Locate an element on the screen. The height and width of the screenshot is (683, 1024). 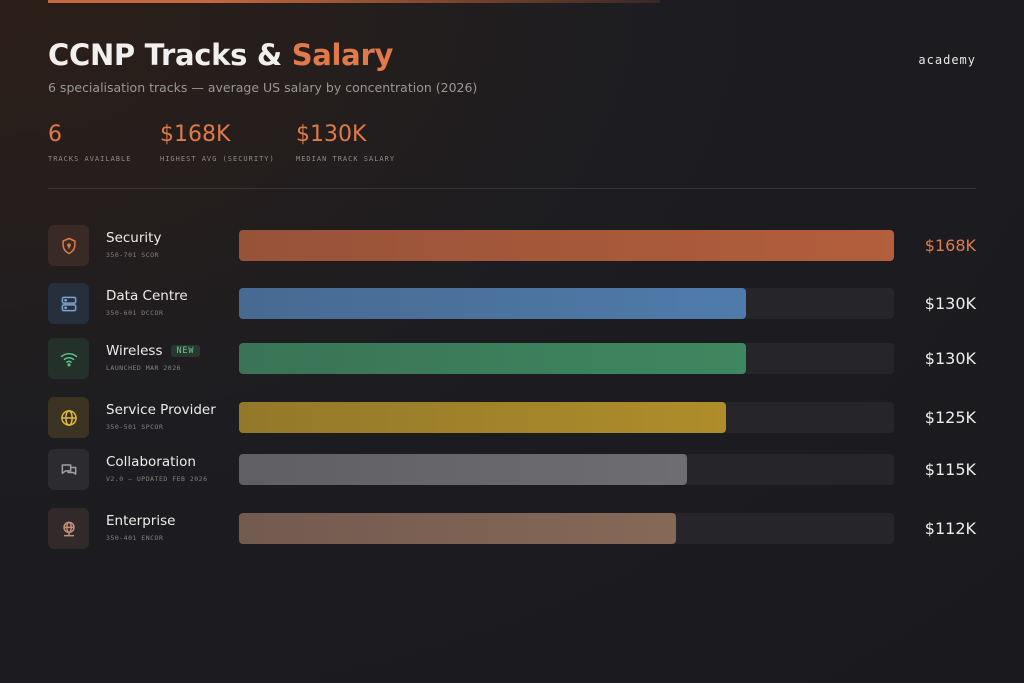
stat-value: $168K is located at coordinates (195, 134).